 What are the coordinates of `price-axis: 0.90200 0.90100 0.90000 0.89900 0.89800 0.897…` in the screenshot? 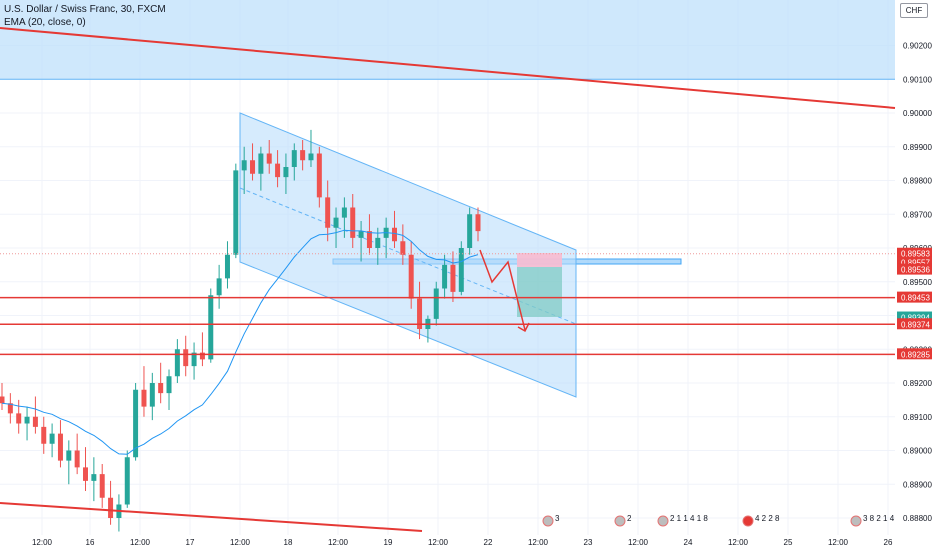 It's located at (914, 283).